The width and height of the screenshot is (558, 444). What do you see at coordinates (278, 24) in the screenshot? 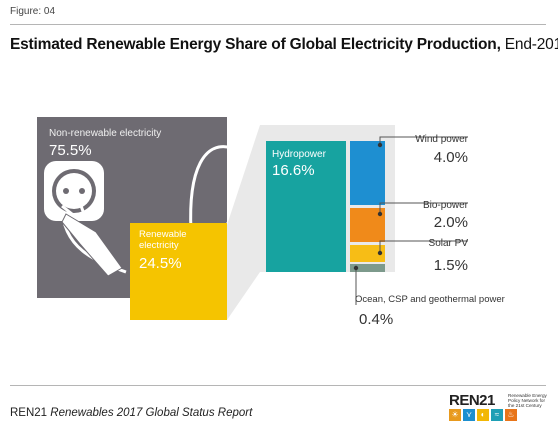
I see `top-divider` at bounding box center [278, 24].